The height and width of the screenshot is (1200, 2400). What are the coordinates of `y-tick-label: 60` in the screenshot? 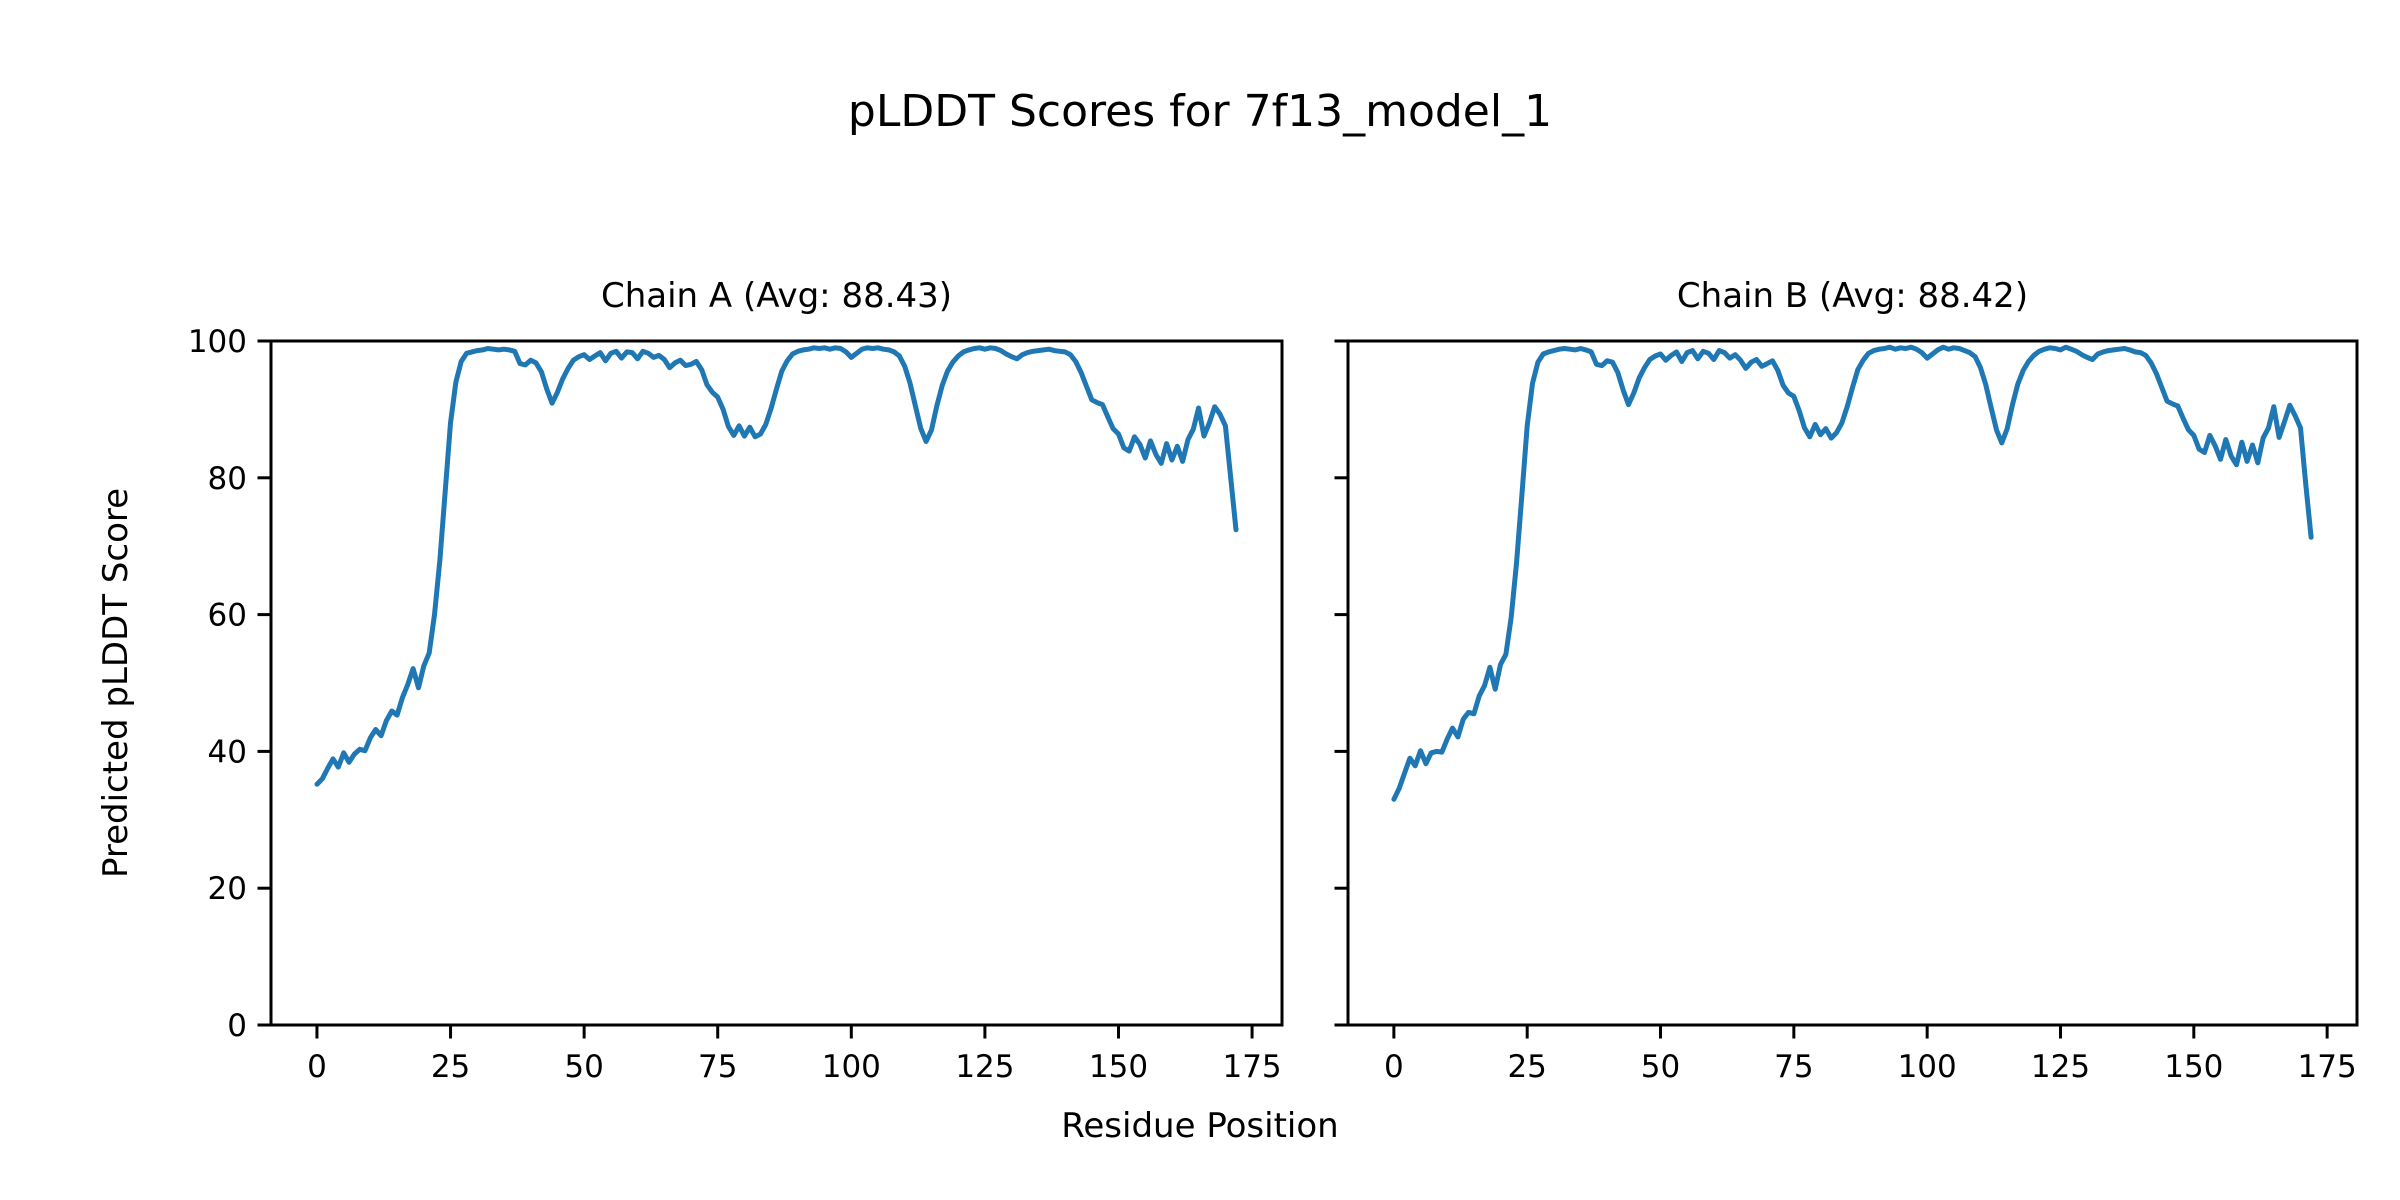 It's located at (227, 616).